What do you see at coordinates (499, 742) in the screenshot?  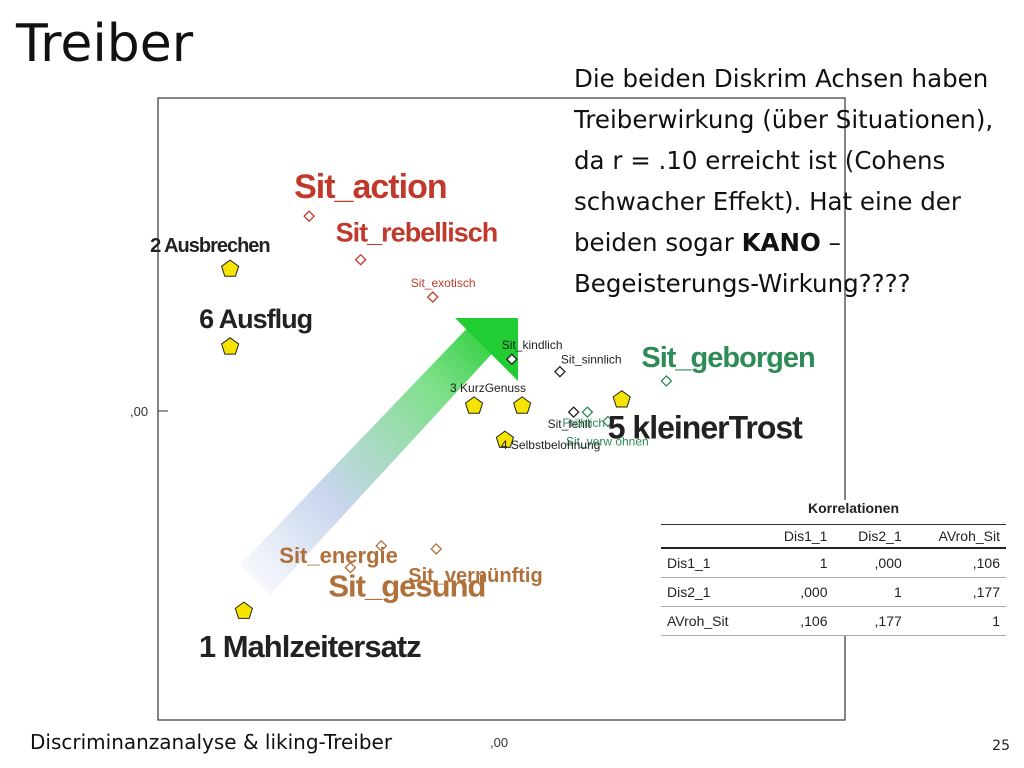 I see `x-zero-tick-label: ,00` at bounding box center [499, 742].